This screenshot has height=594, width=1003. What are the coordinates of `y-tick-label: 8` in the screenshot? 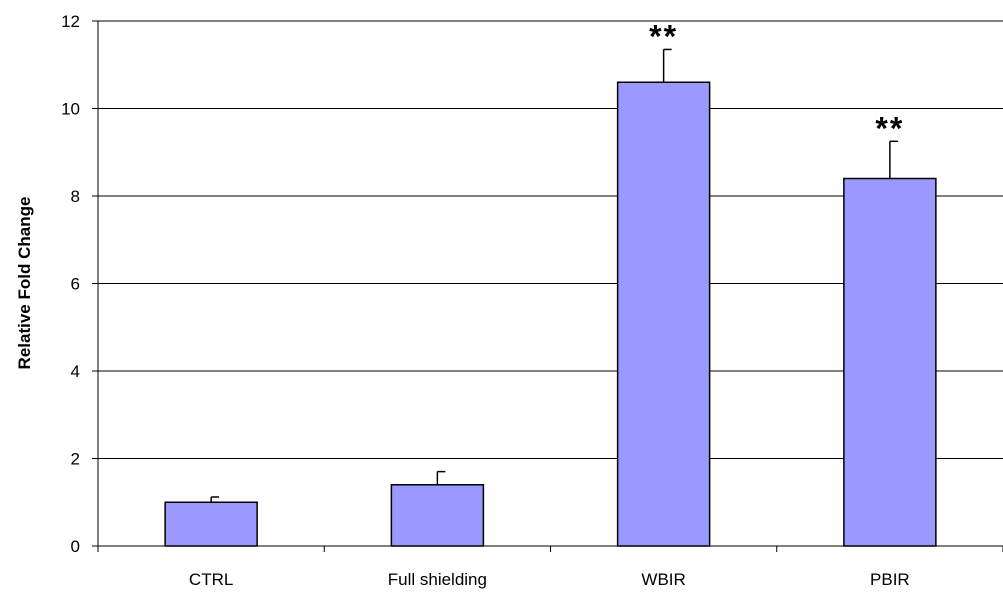 It's located at (75, 196).